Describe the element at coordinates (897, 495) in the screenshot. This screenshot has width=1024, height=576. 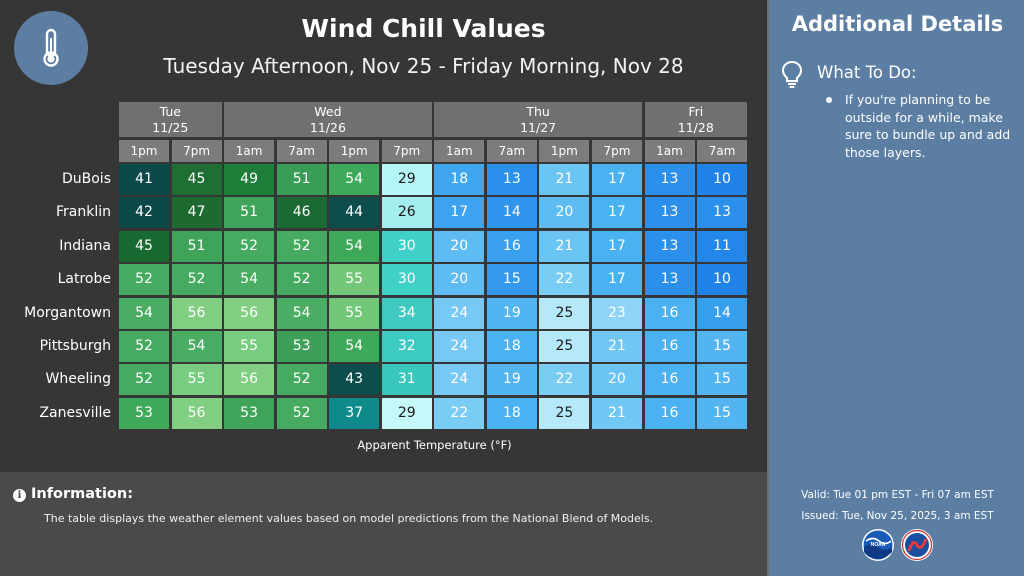
I see `valid-period: Valid: Tue 01 pm EST - Fri 07 am EST` at that location.